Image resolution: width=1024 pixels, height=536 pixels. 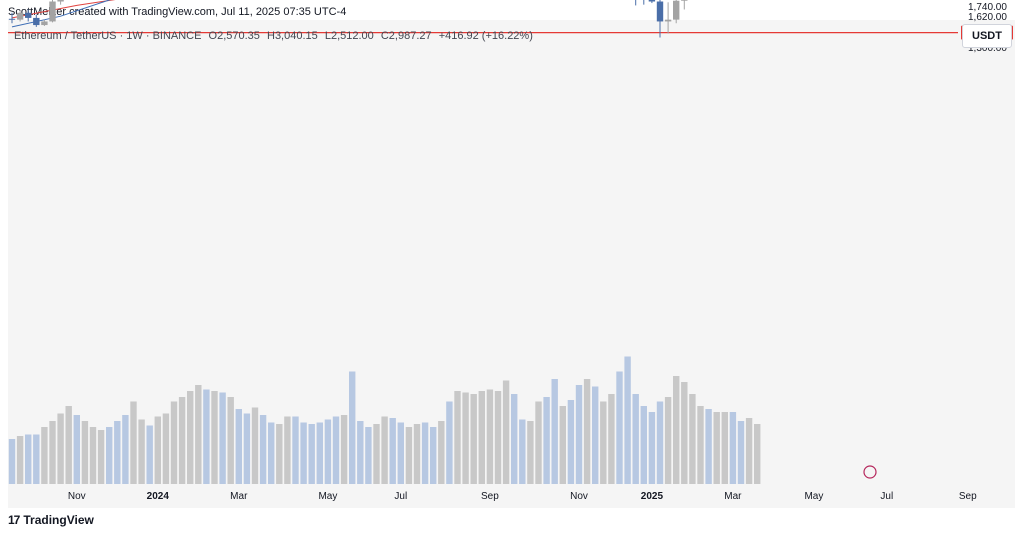 What do you see at coordinates (987, 36) in the screenshot?
I see `currency-button: USDT` at bounding box center [987, 36].